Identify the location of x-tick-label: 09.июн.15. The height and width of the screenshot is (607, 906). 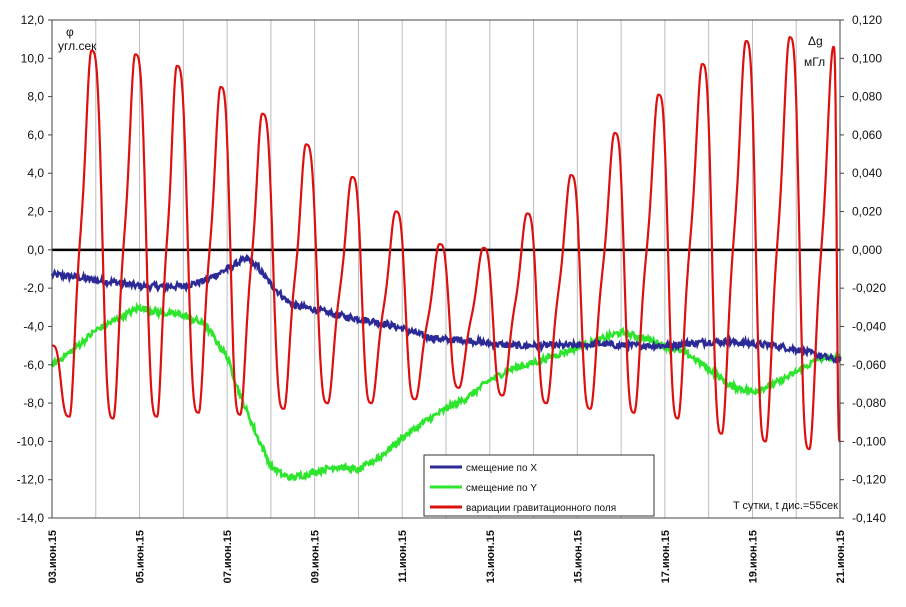
(316, 556).